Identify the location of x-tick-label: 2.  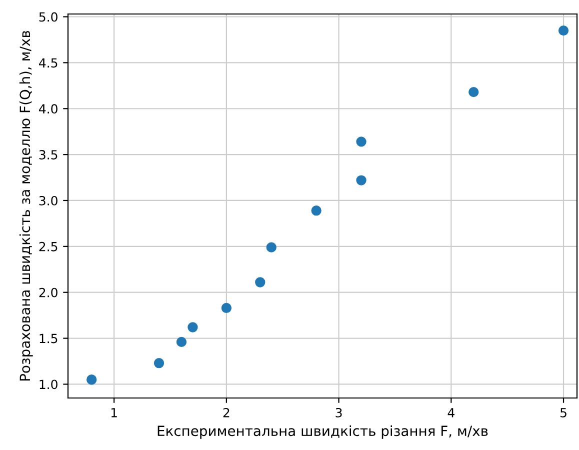
(226, 413).